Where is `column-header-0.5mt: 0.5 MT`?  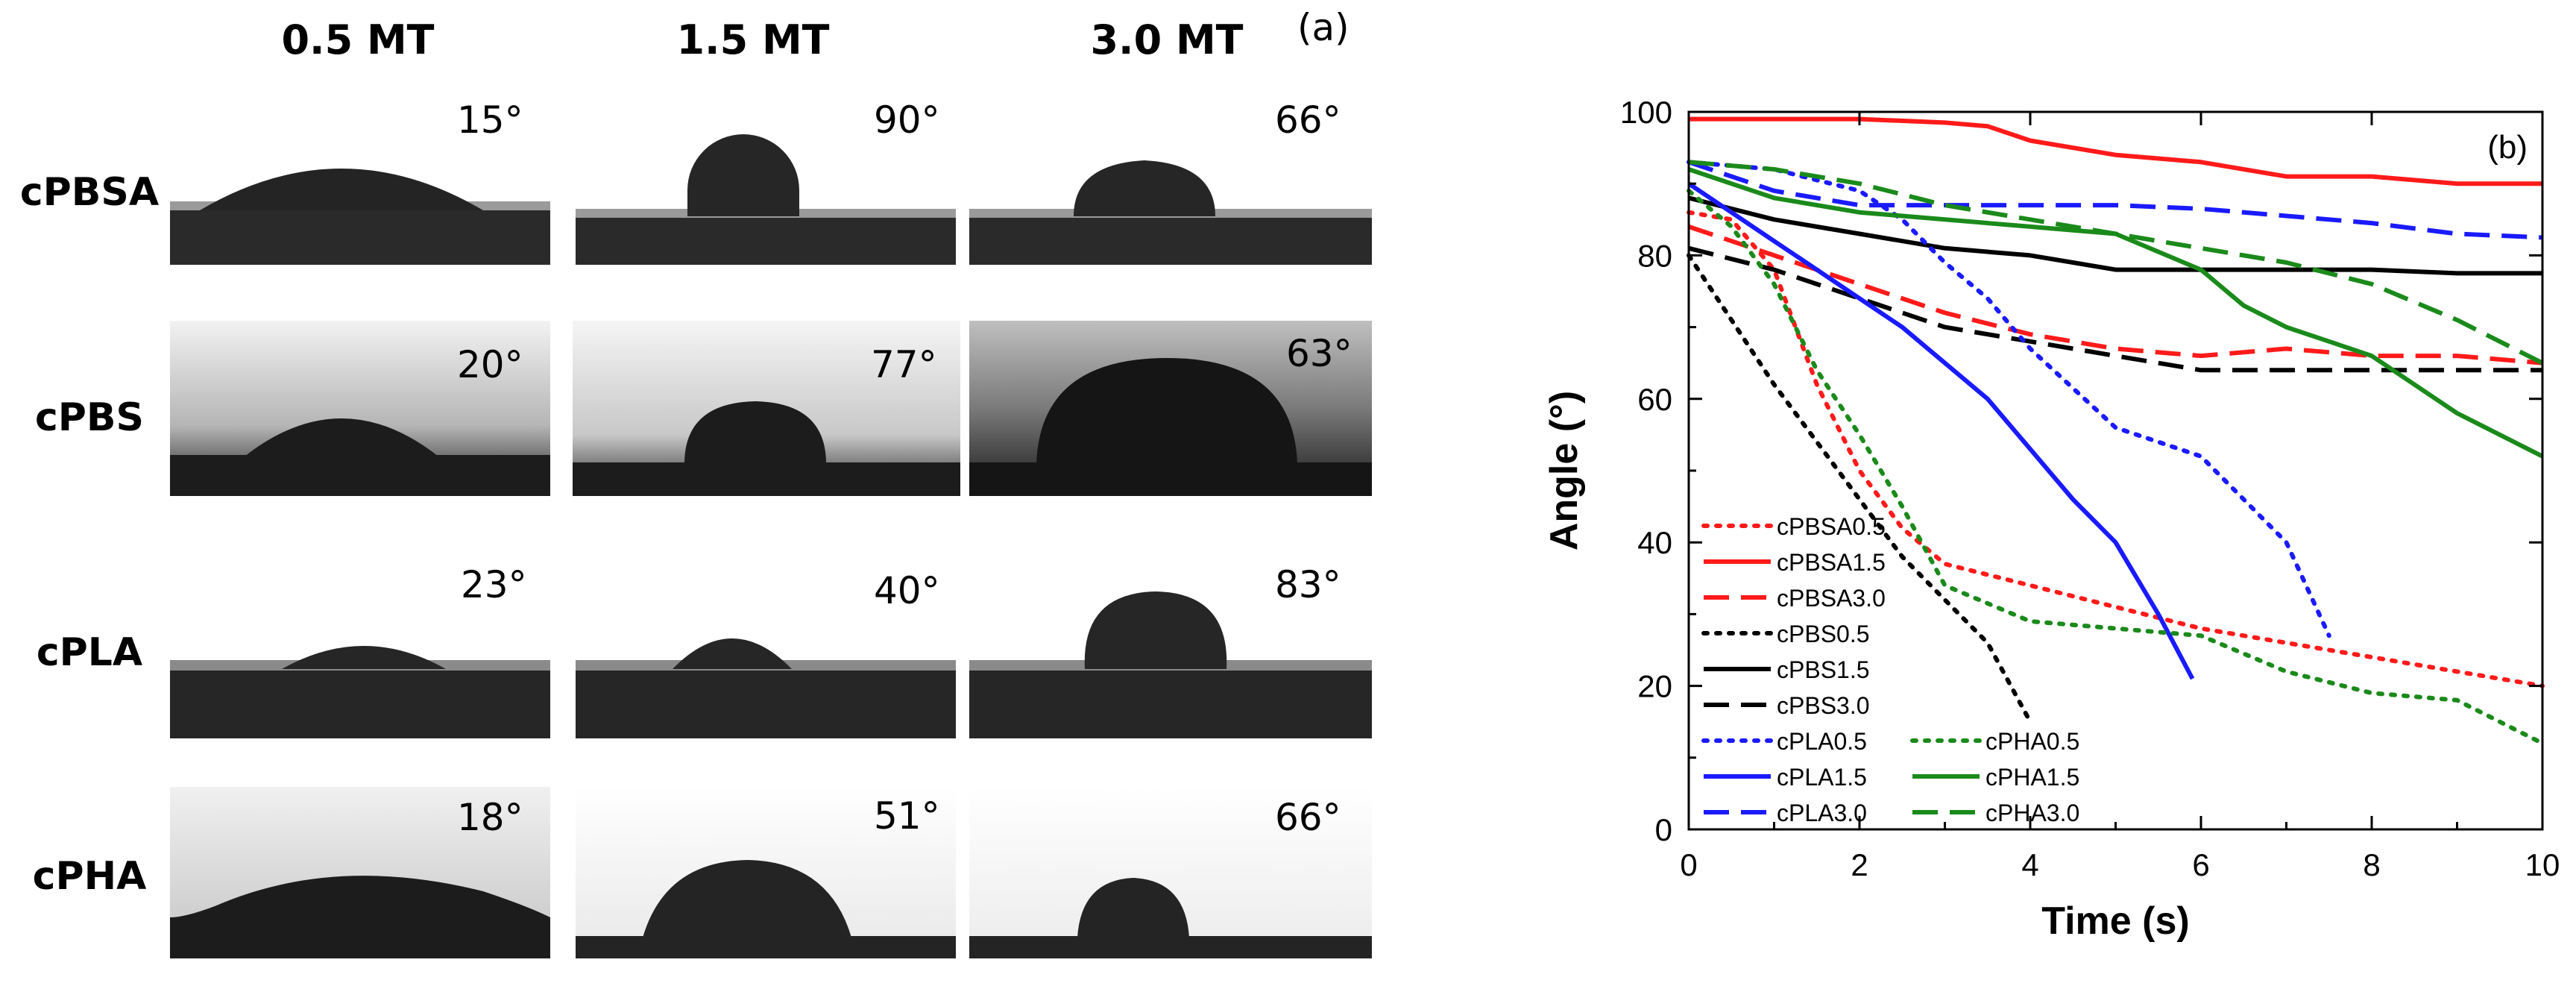 column-header-0.5mt: 0.5 MT is located at coordinates (358, 39).